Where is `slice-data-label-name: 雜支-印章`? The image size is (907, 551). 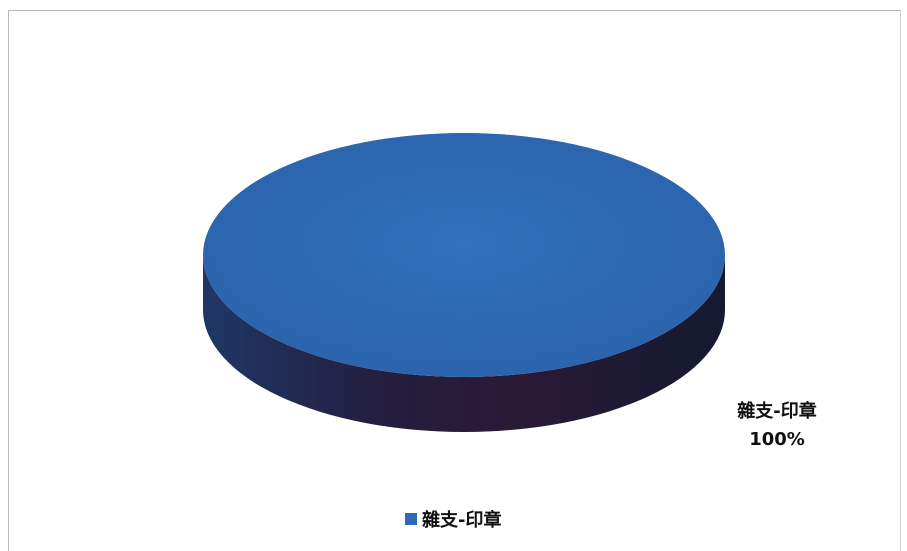 slice-data-label-name: 雜支-印章 is located at coordinates (777, 411).